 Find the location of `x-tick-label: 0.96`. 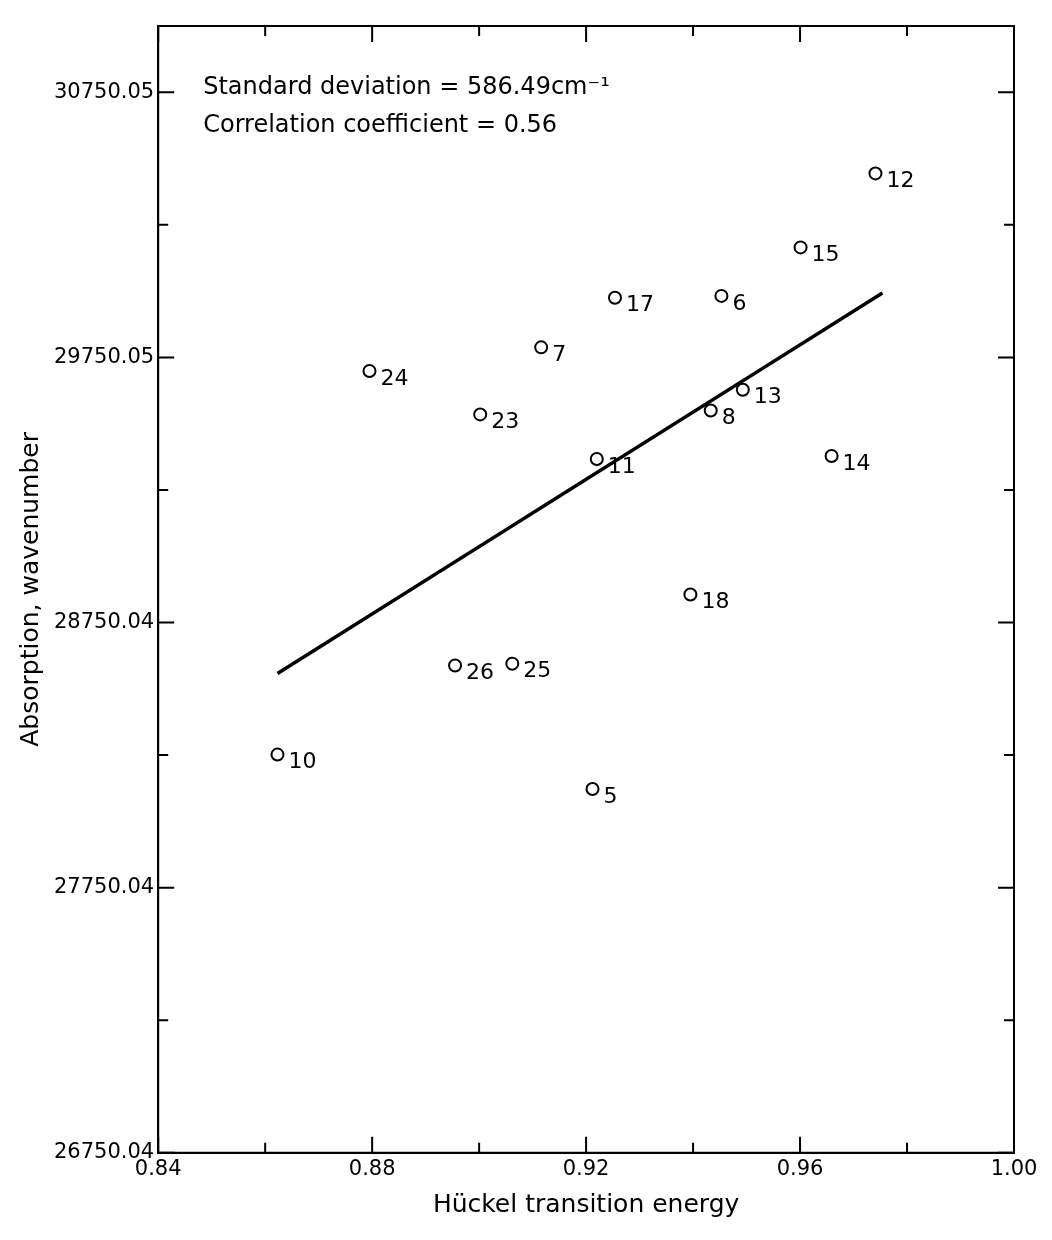

x-tick-label: 0.96 is located at coordinates (800, 1167).